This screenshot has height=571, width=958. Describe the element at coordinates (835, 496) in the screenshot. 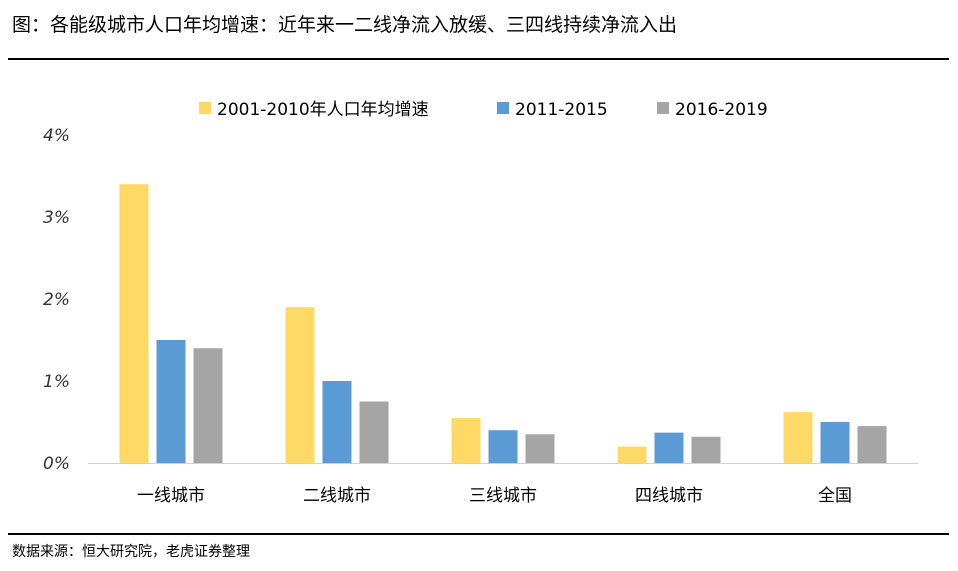

I see `x-category-label: 全国` at that location.